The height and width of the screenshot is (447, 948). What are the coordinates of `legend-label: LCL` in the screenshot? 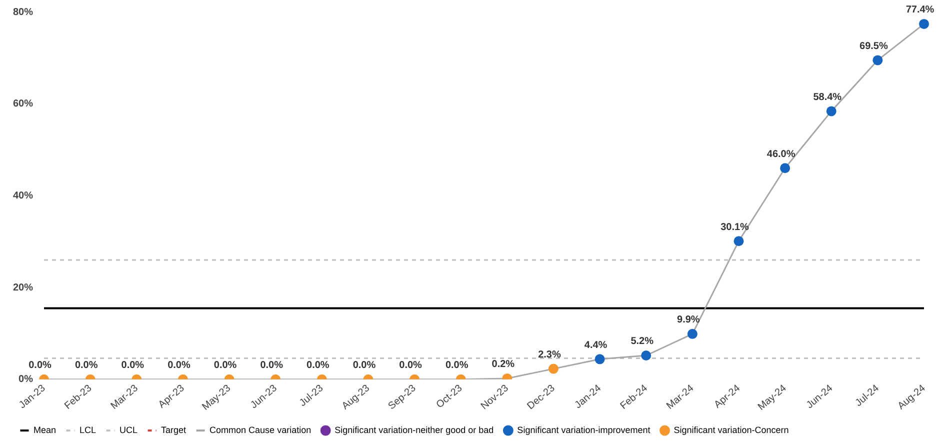 It's located at (88, 429).